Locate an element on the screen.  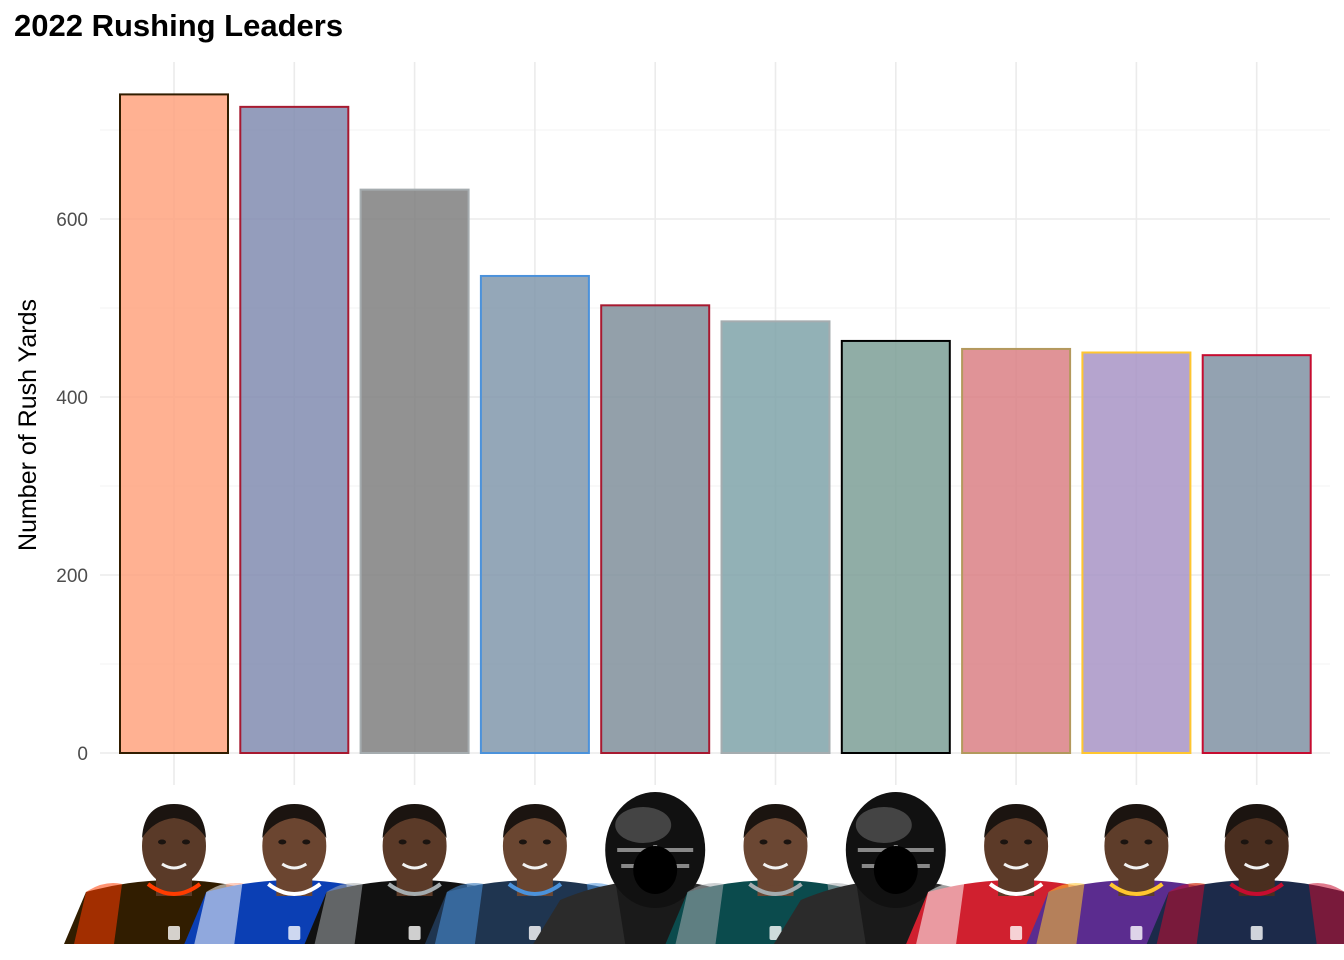
y-tick-label: 0 is located at coordinates (82, 754).